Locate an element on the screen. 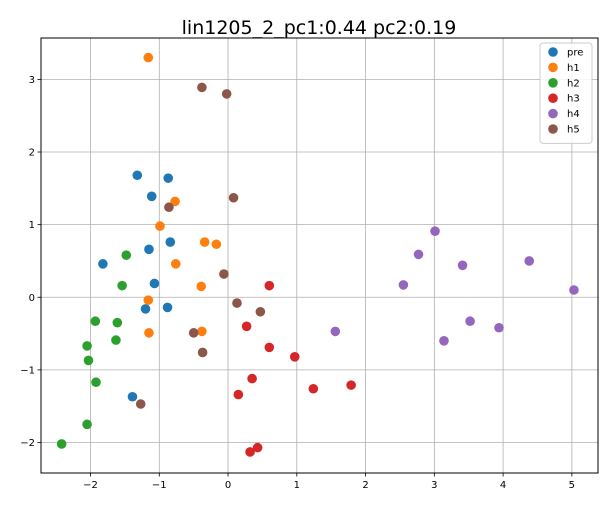  y-tick-label: 2 is located at coordinates (32, 153).